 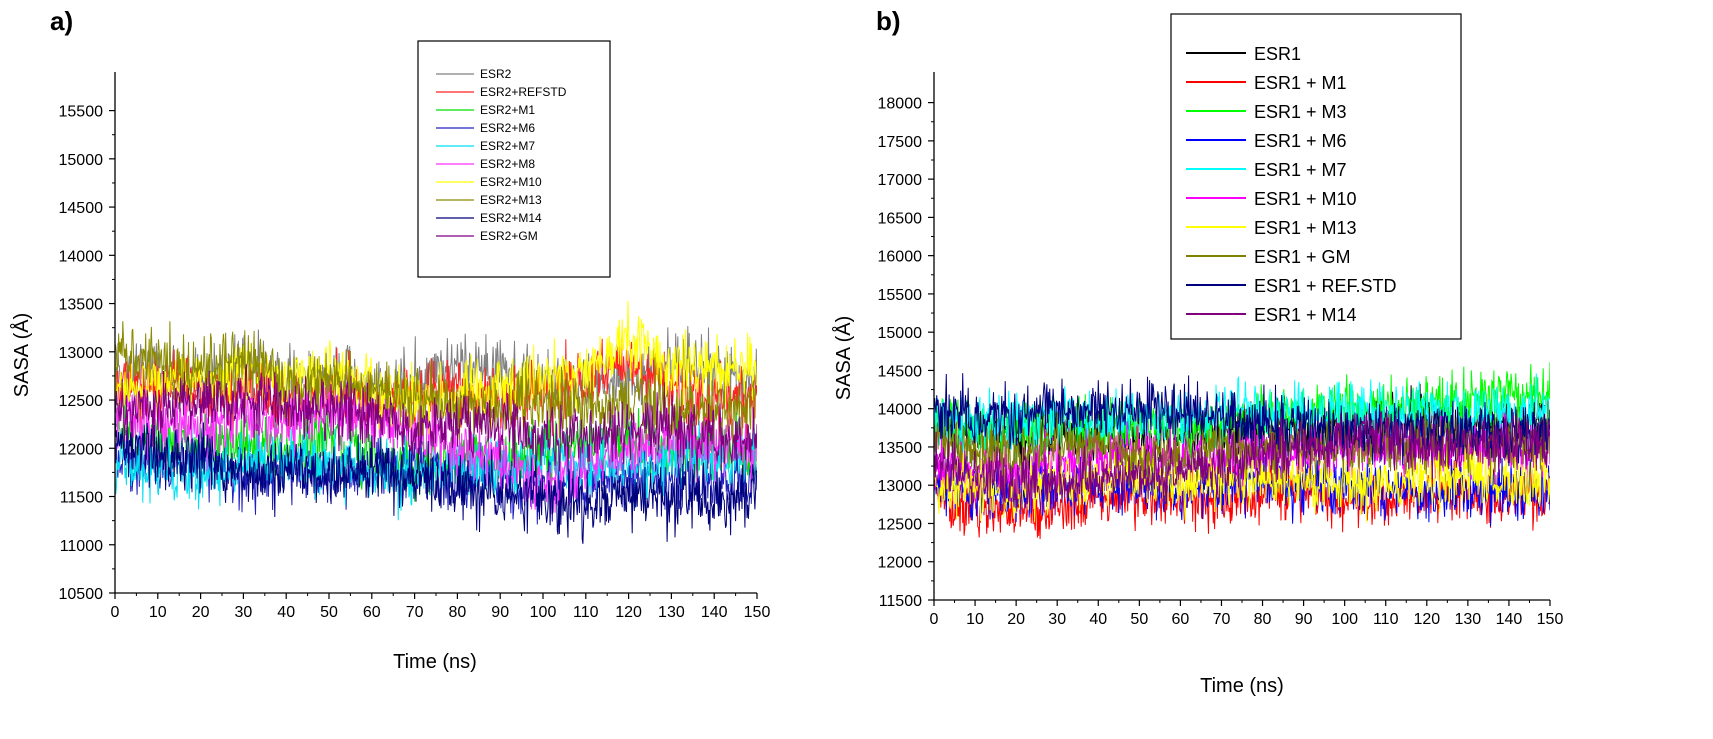 What do you see at coordinates (61, 21) in the screenshot?
I see `panel-label-a: a)` at bounding box center [61, 21].